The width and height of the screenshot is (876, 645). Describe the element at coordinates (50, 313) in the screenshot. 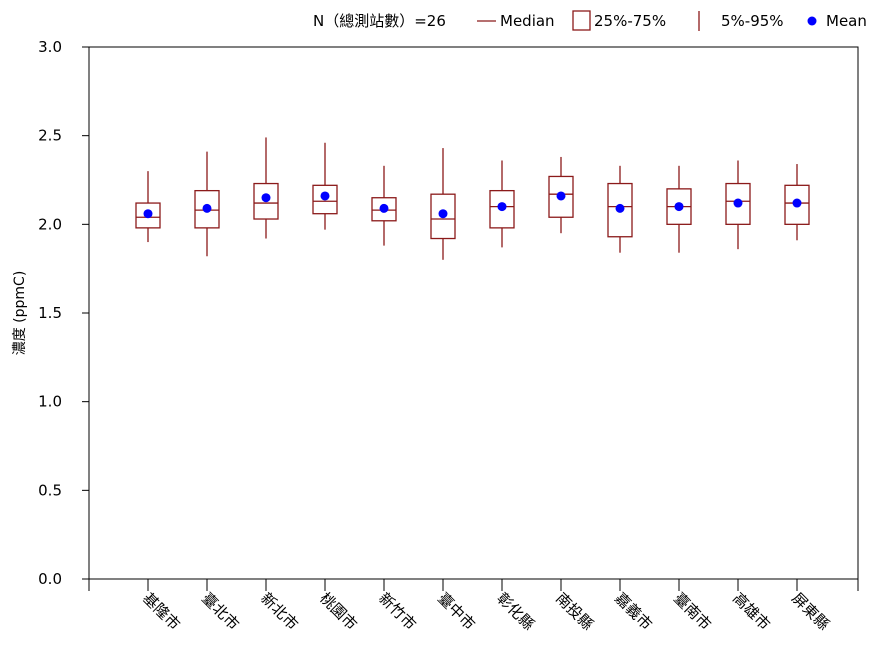

I see `y-tick-label: 1.5` at that location.